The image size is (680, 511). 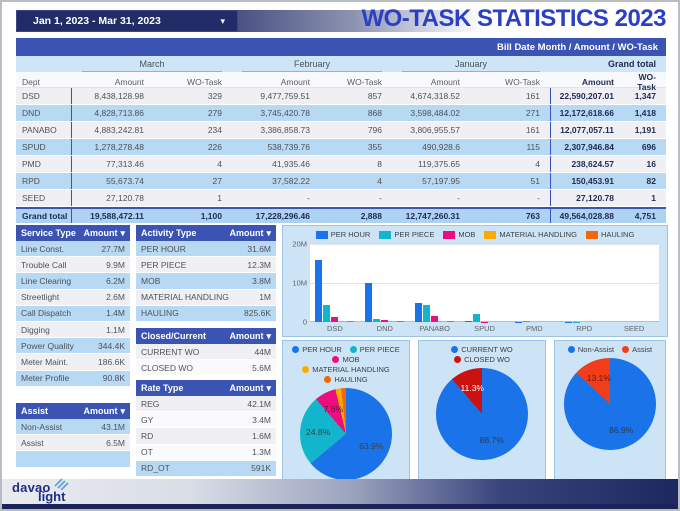 I want to click on list-item: Line Const. 27.7M, so click(x=73, y=249).